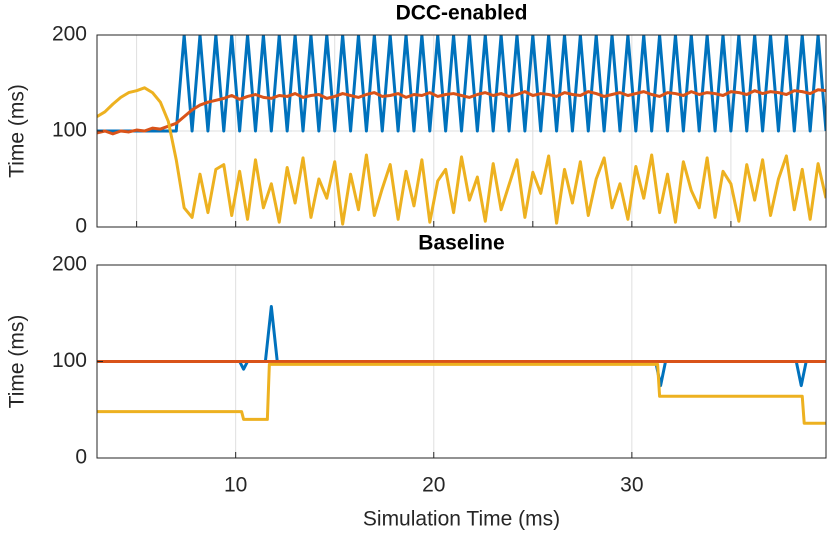 Image resolution: width=830 pixels, height=534 pixels. I want to click on x-tick-label: 10, so click(235, 485).